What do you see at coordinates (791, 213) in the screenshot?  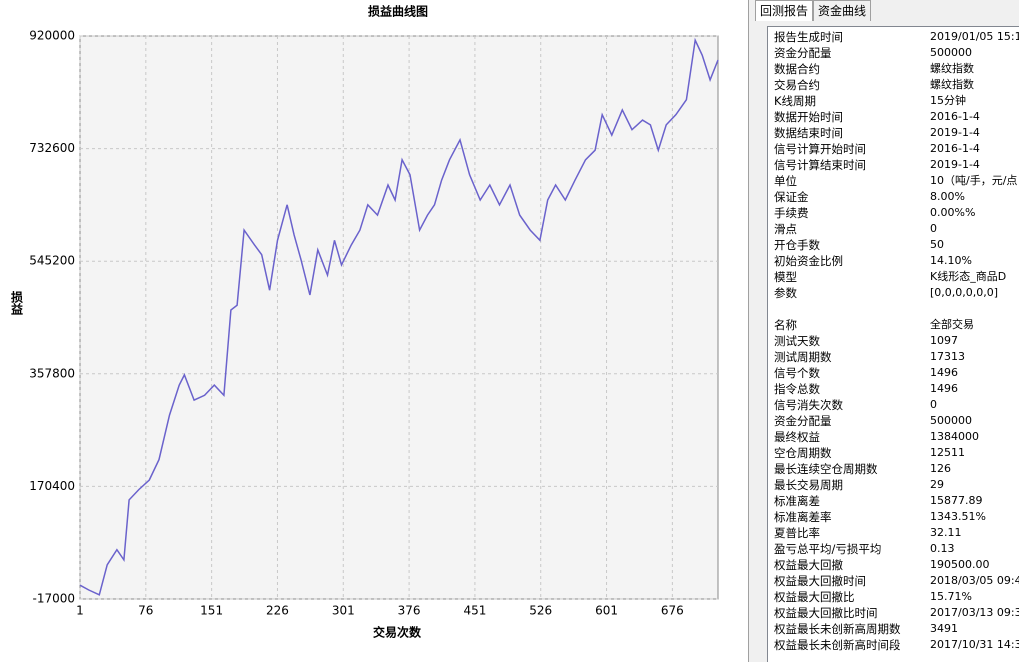 I see `field-label: 手续费` at bounding box center [791, 213].